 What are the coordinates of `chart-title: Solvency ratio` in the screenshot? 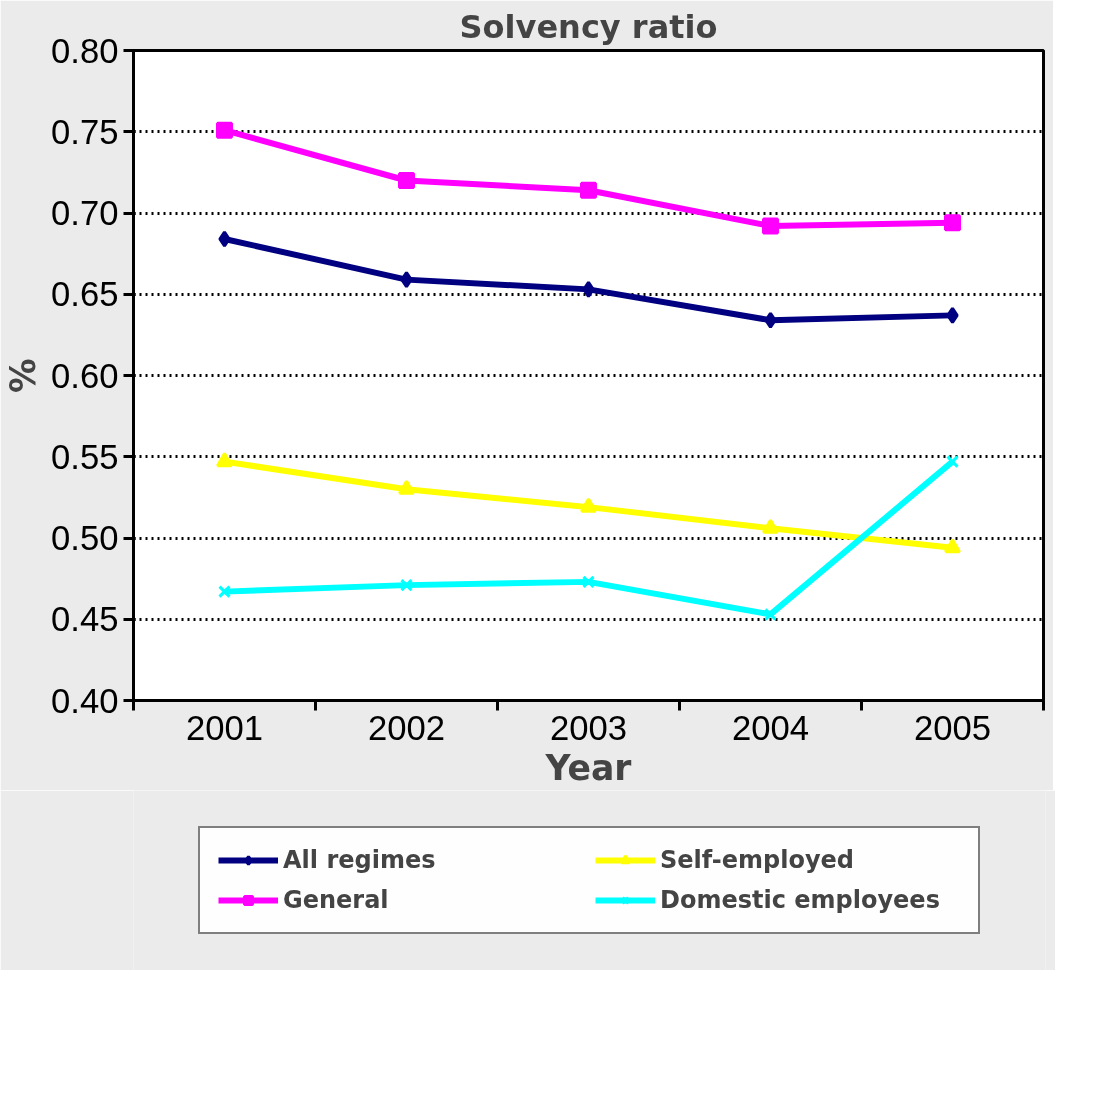 It's located at (588, 26).